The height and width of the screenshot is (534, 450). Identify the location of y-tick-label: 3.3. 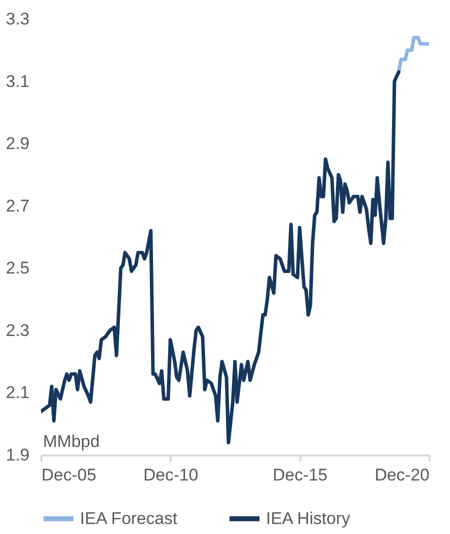
(18, 19).